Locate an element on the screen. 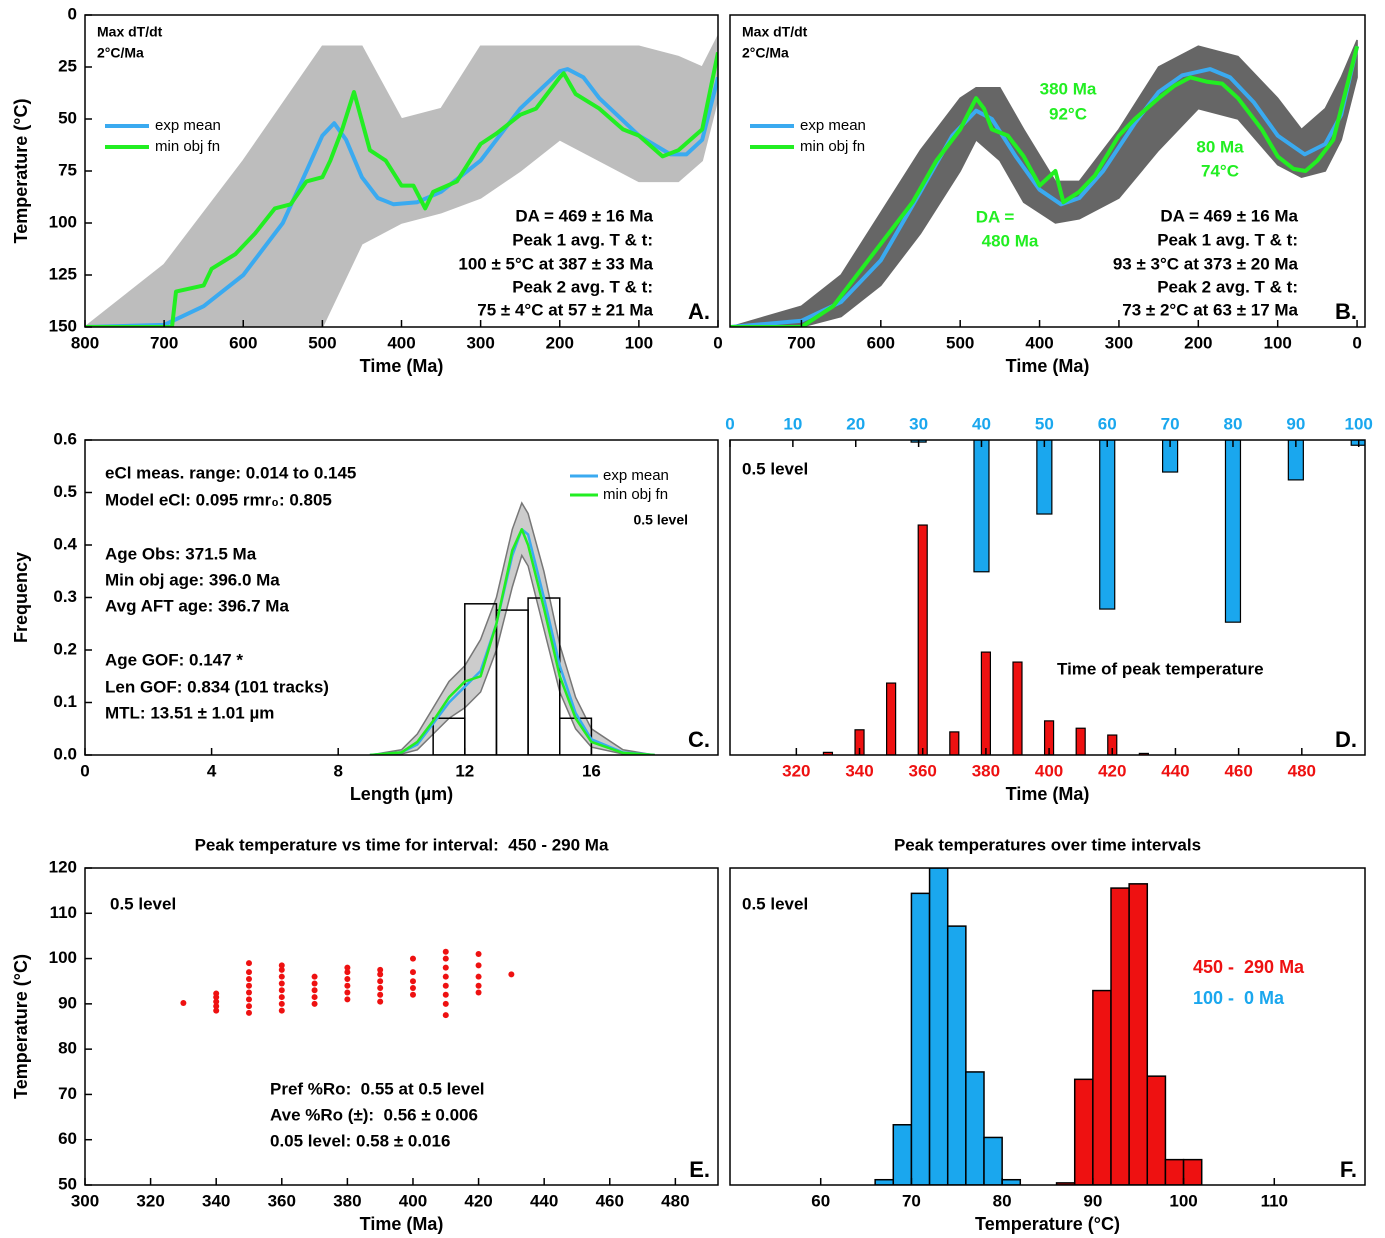  y-tick-label: 0.5 is located at coordinates (65, 491).